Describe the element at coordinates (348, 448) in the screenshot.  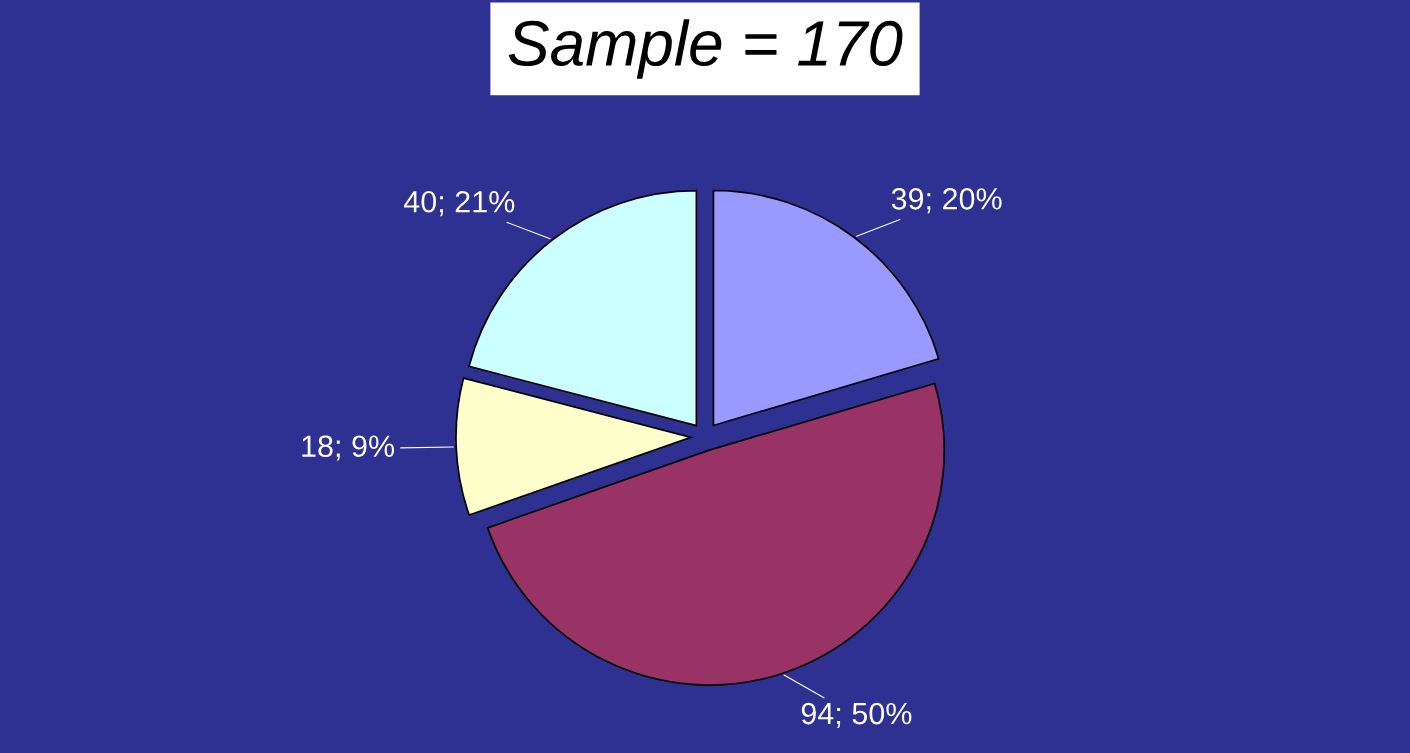
I see `data-label: 18; 9%` at that location.